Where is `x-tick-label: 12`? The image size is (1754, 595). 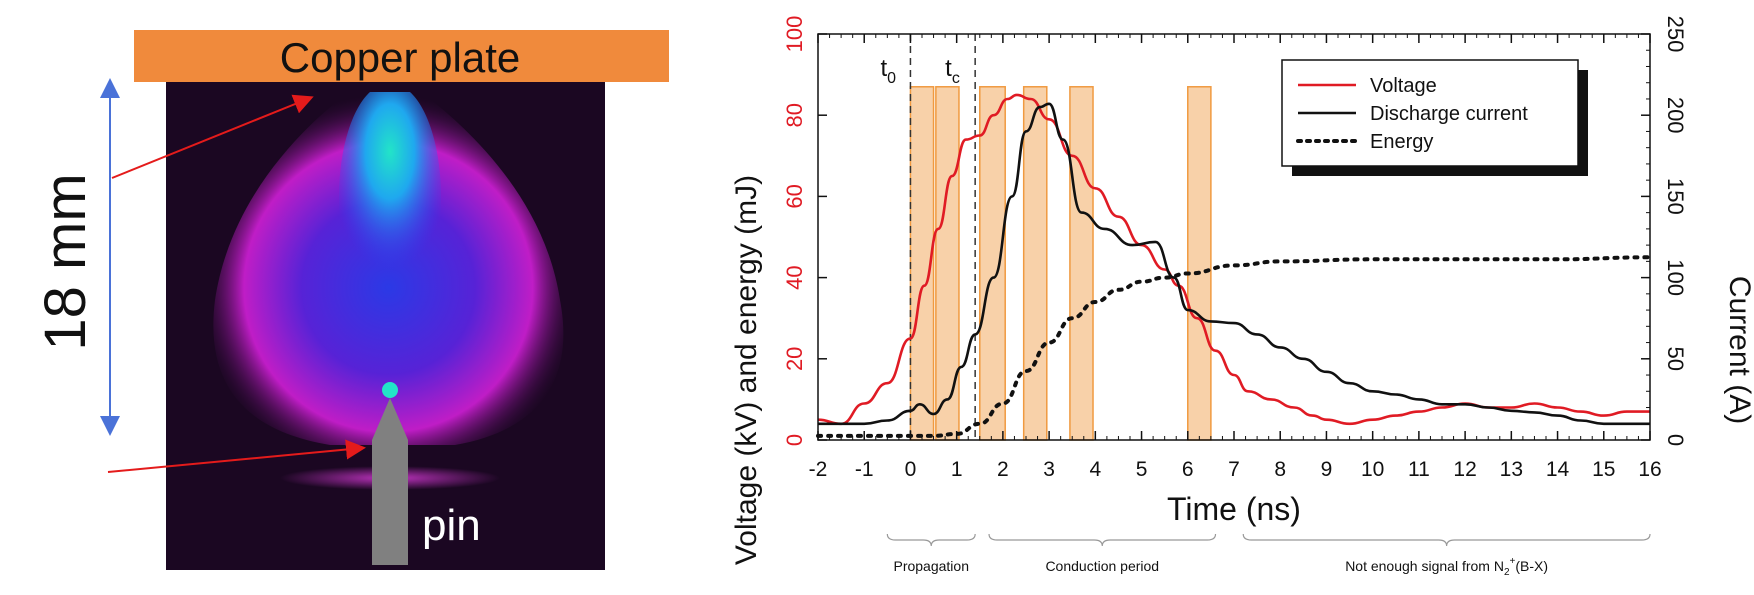 x-tick-label: 12 is located at coordinates (1464, 469).